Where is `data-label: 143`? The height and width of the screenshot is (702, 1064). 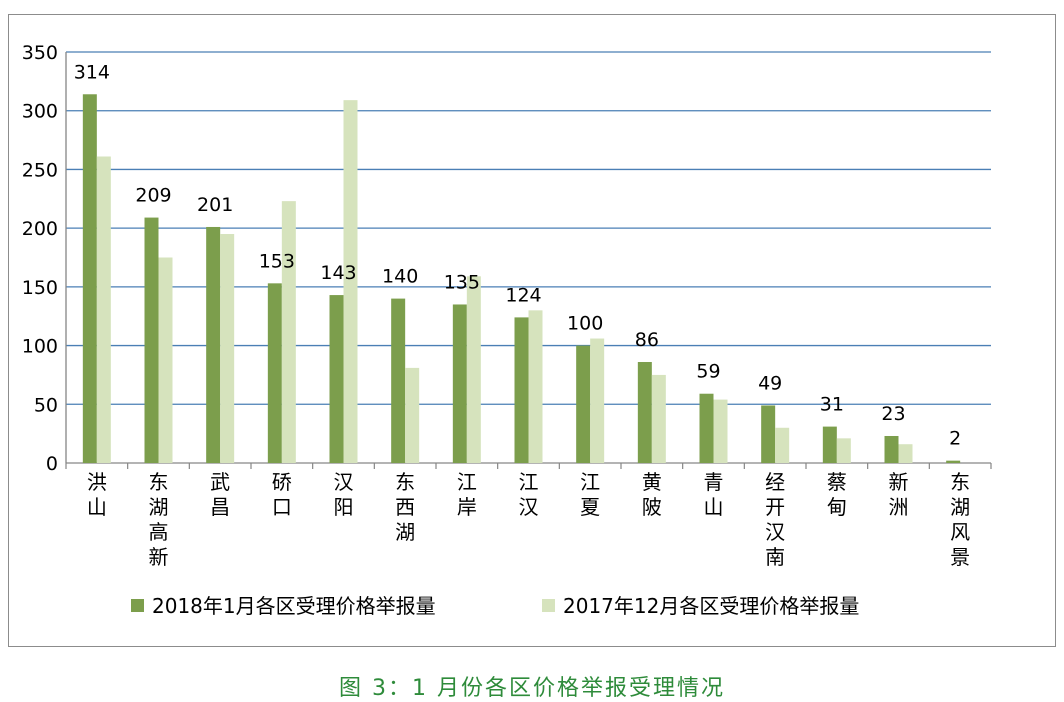 data-label: 143 is located at coordinates (338, 273).